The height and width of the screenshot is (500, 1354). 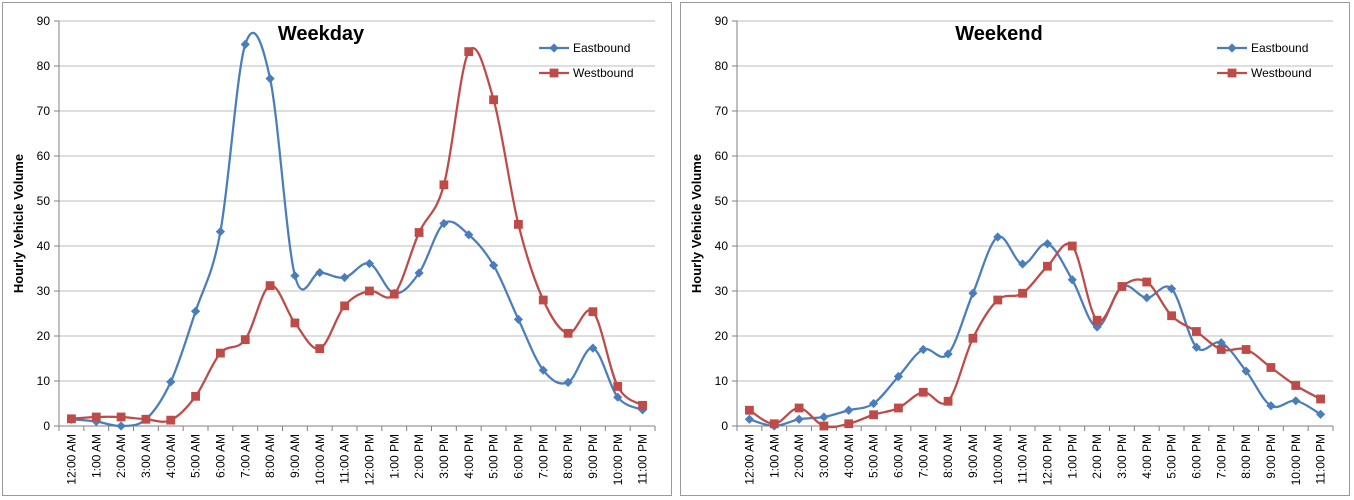 I want to click on x-tick-label: 7:00 AM, so click(x=245, y=456).